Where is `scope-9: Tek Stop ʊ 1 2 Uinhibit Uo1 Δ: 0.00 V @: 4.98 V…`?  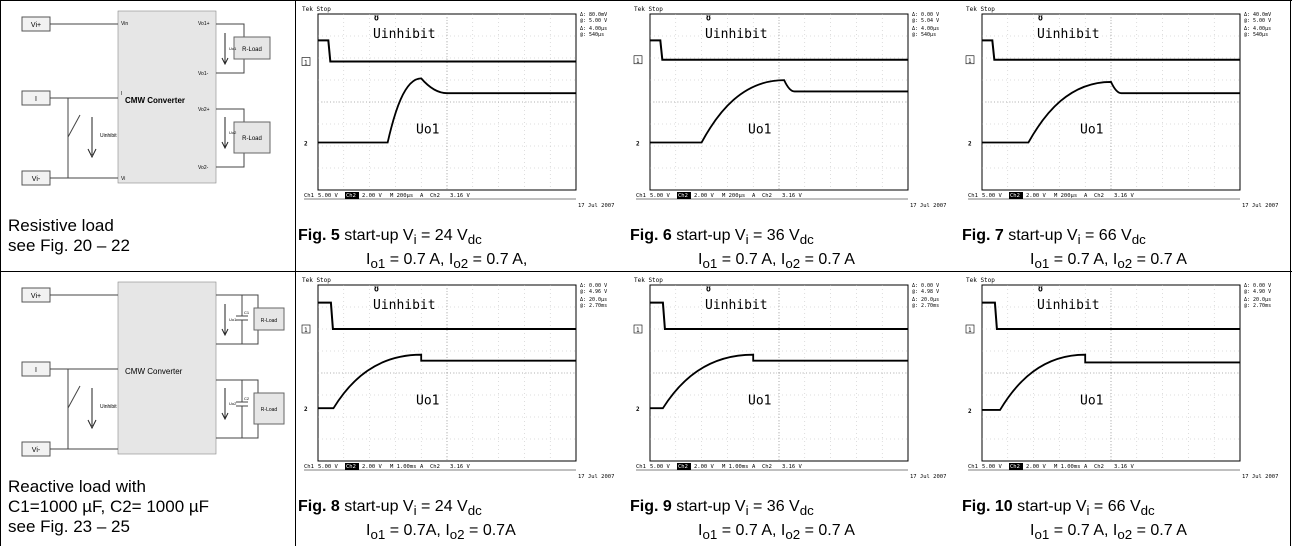
scope-9: Tek Stop ʊ 1 2 Uinhibit Uo1 Δ: 0.00 V @: 4.98 V… is located at coordinates (792, 380).